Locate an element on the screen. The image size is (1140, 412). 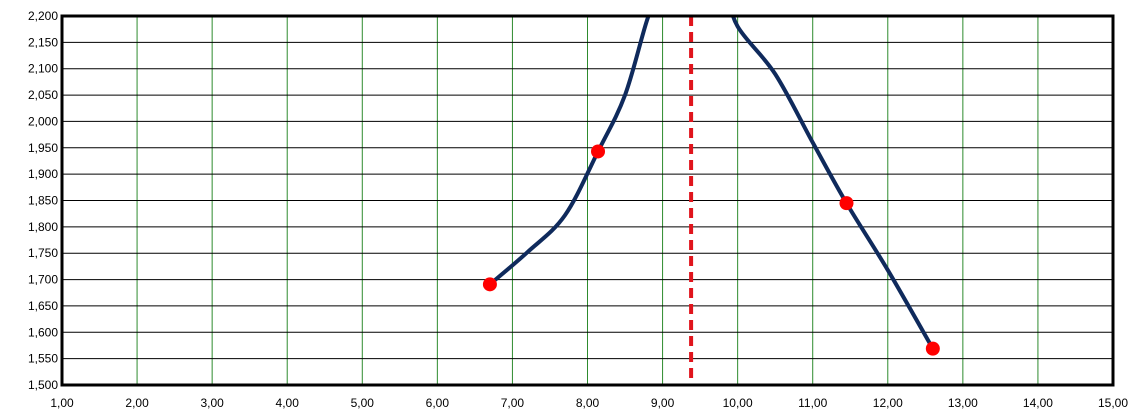
x-tick-label: 6,00 is located at coordinates (438, 403).